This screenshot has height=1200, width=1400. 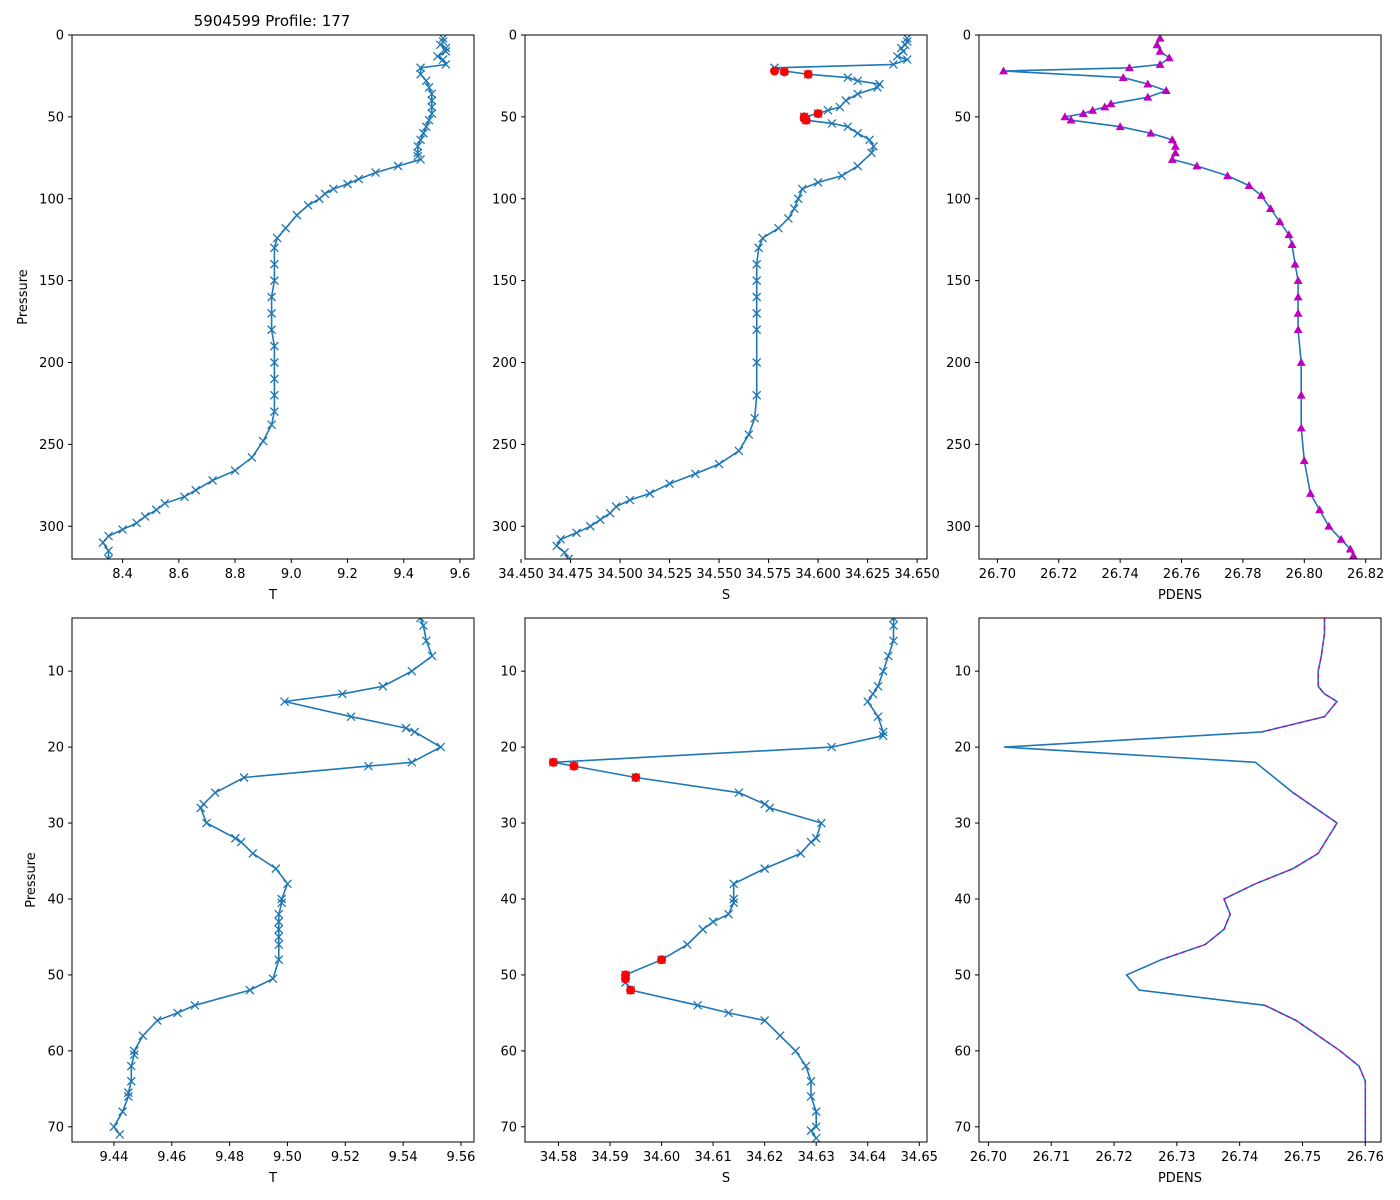 I want to click on y-tick-label: 10, so click(x=508, y=672).